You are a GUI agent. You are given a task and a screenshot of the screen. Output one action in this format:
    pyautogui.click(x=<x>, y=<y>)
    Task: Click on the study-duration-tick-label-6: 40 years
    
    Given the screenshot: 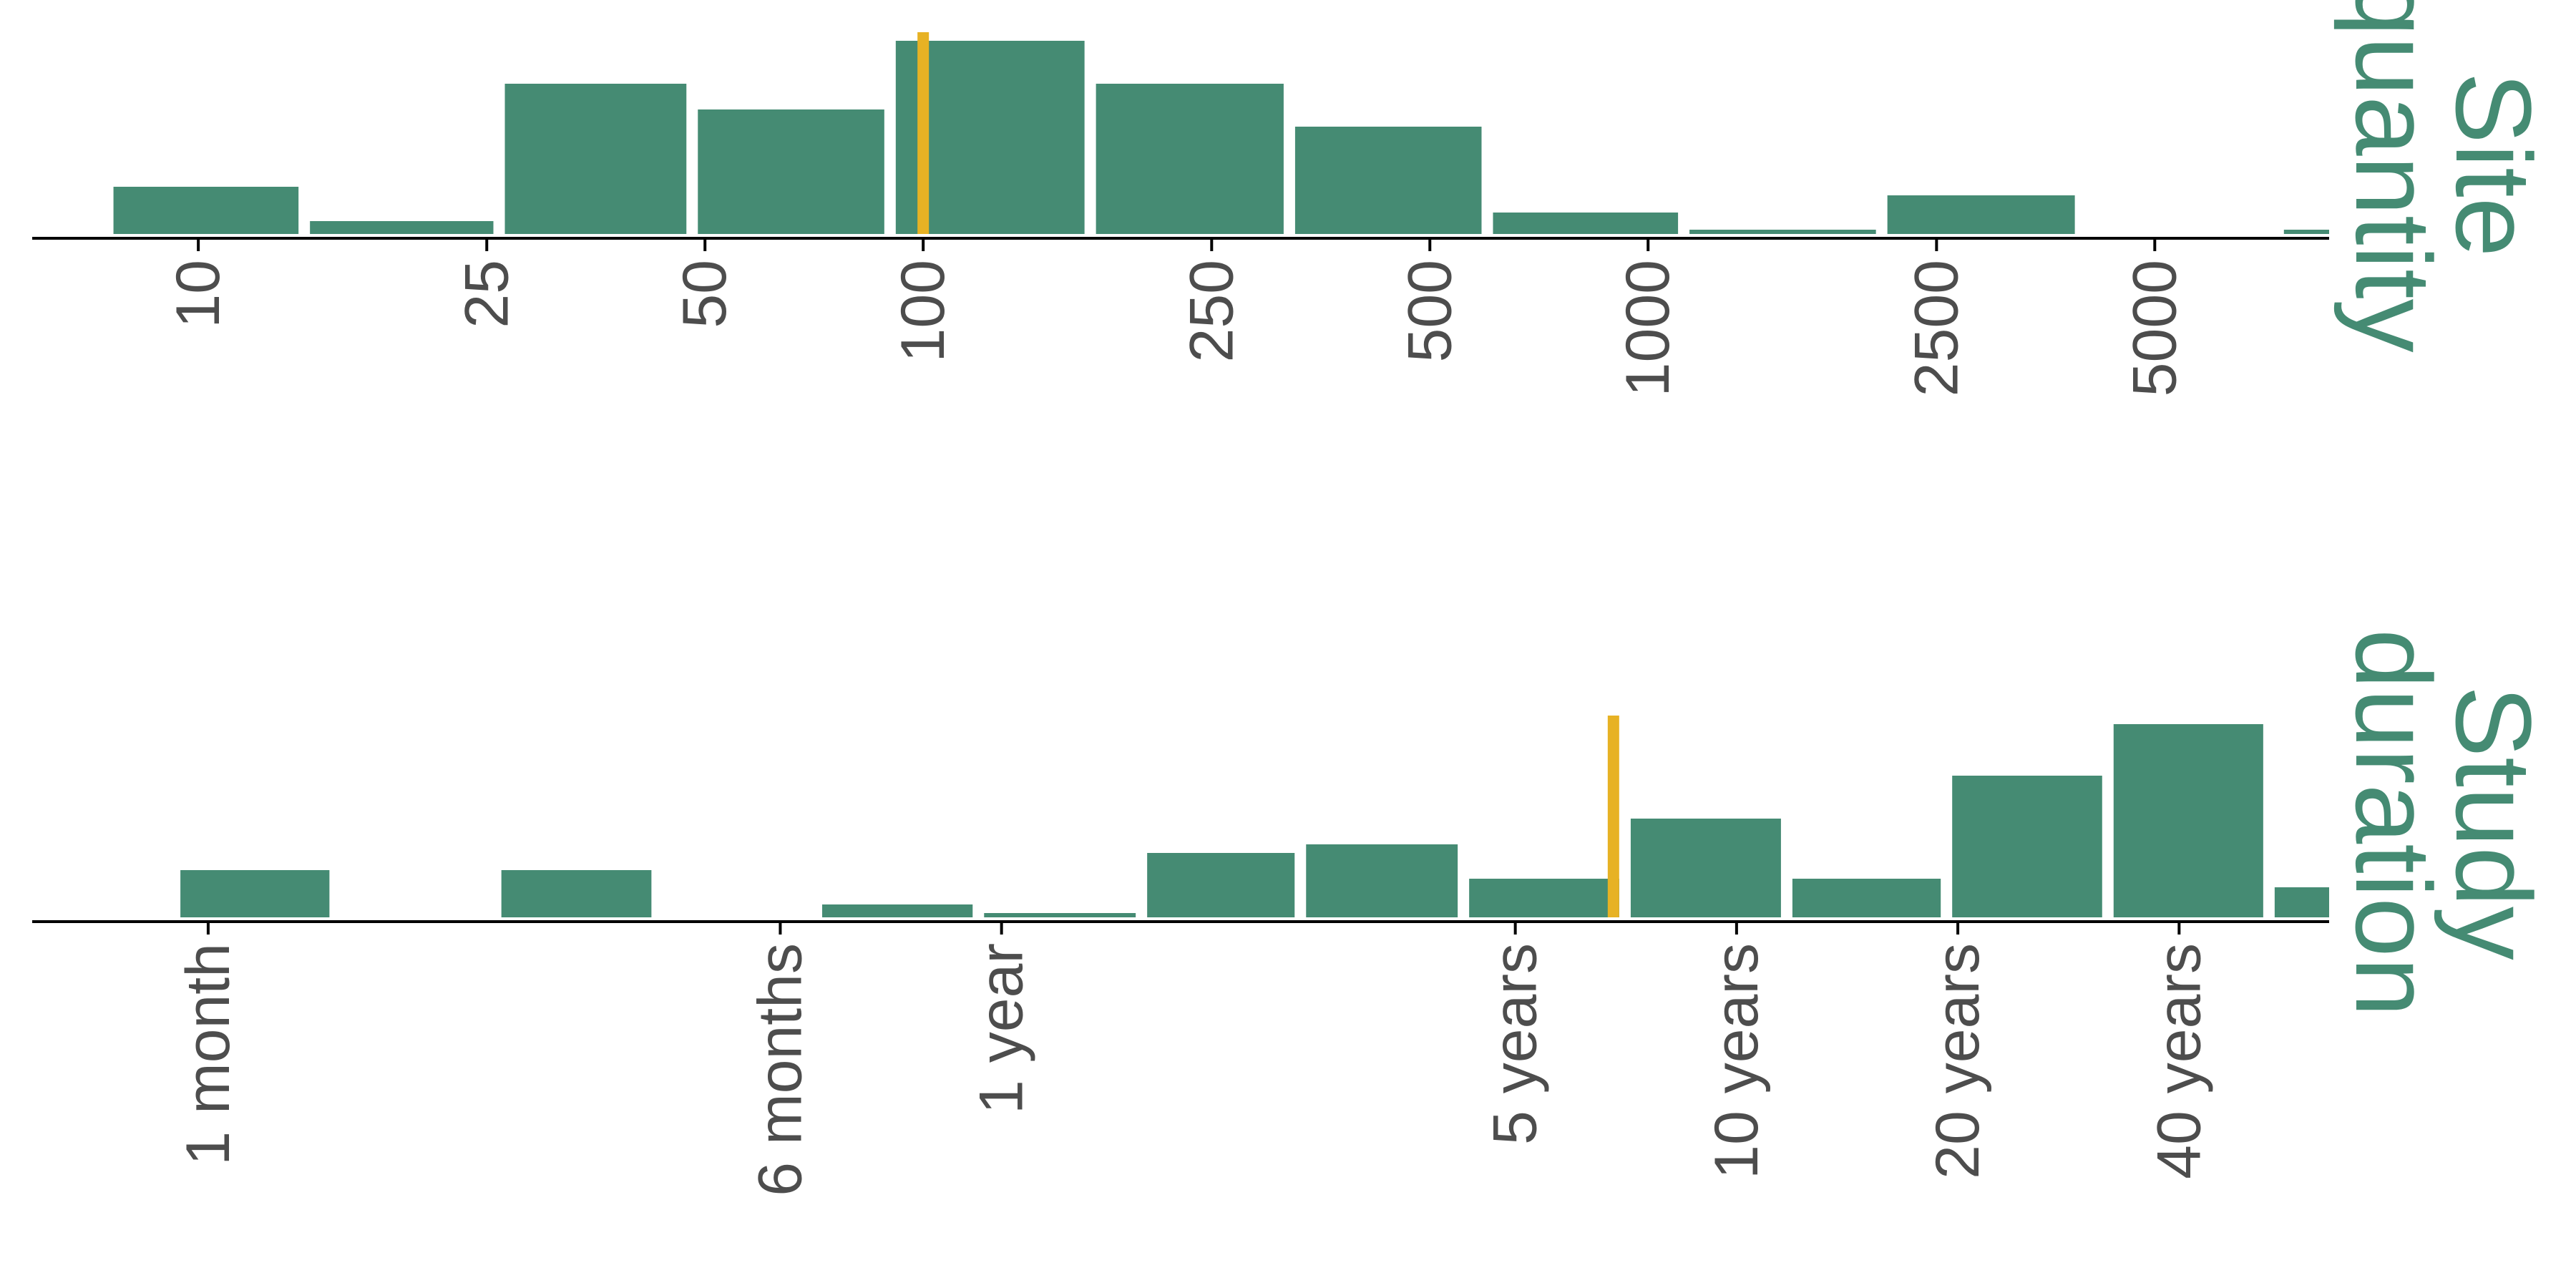 What is the action you would take?
    pyautogui.click(x=2179, y=1061)
    